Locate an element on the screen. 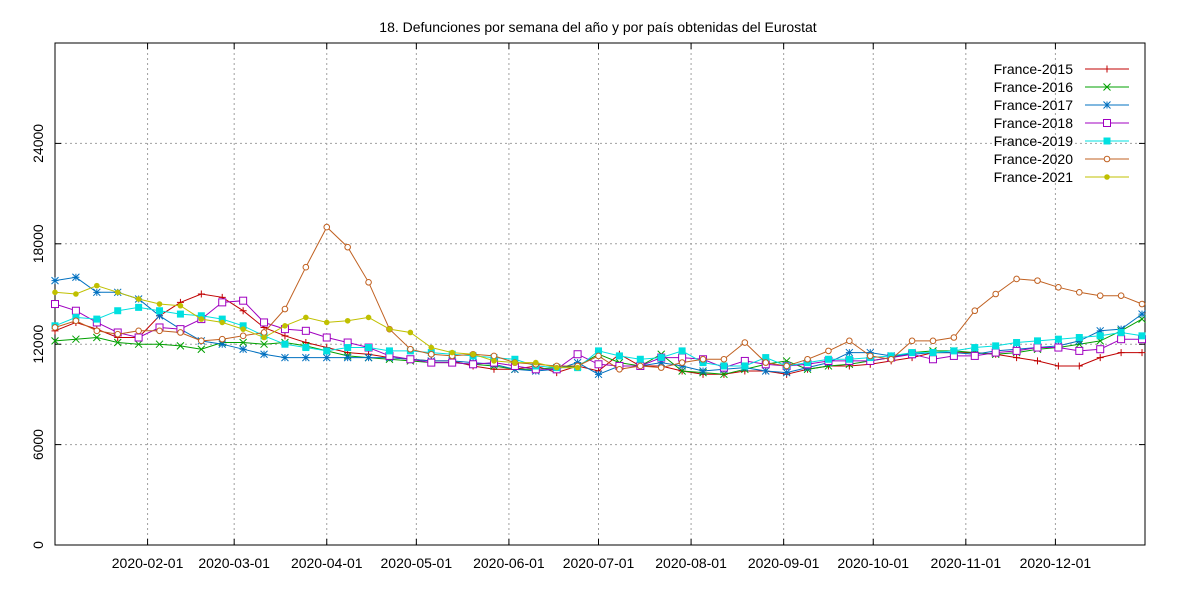 This screenshot has height=600, width=1200. legend-label: France-2021 is located at coordinates (1034, 177).